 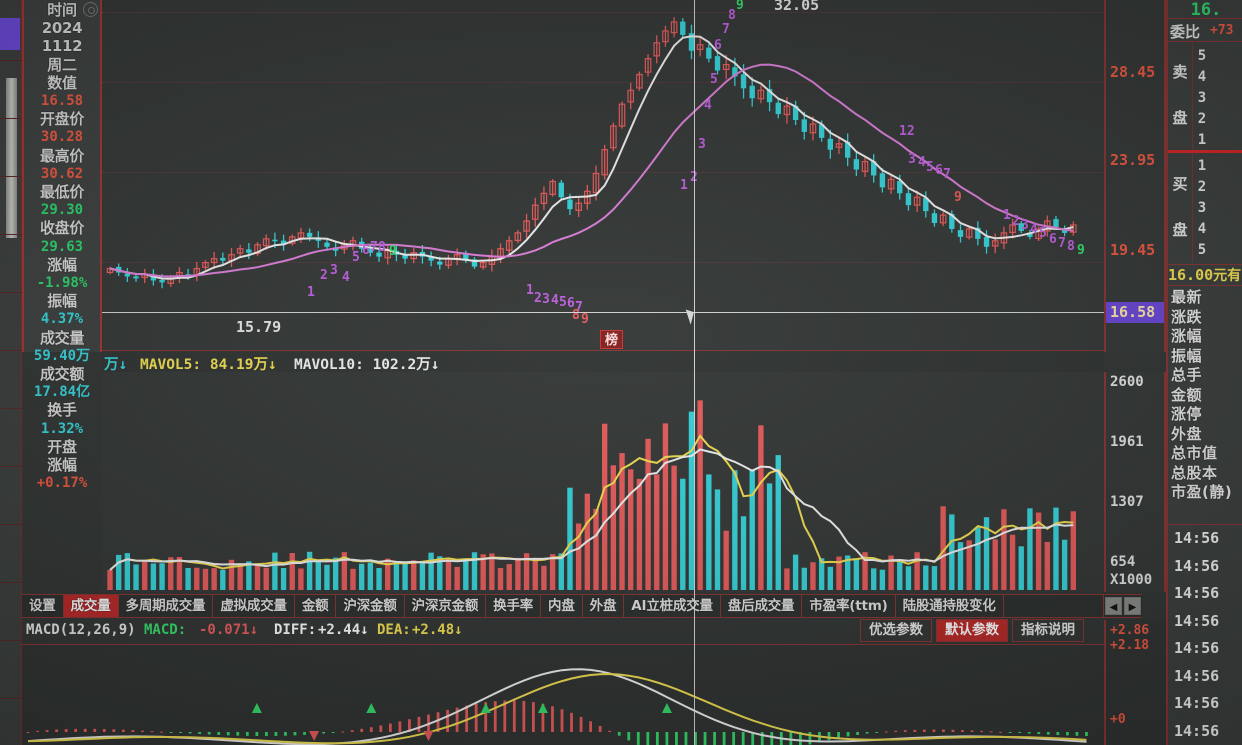 I want to click on toolbar-button-金额: 金额, so click(x=316, y=606).